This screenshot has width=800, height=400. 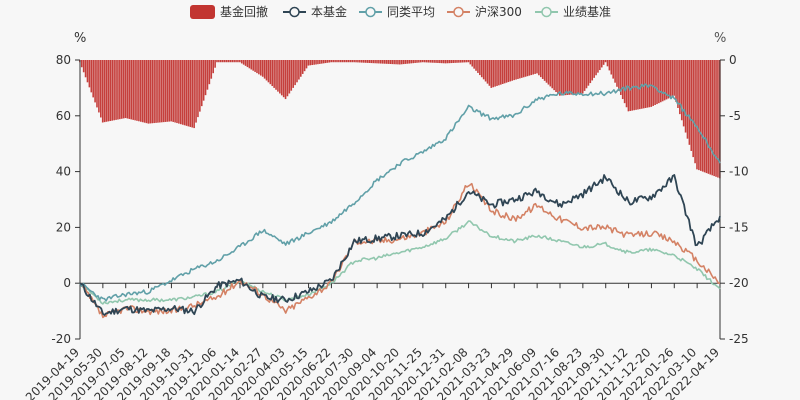 What do you see at coordinates (739, 283) in the screenshot?
I see `right-tick-label: -20` at bounding box center [739, 283].